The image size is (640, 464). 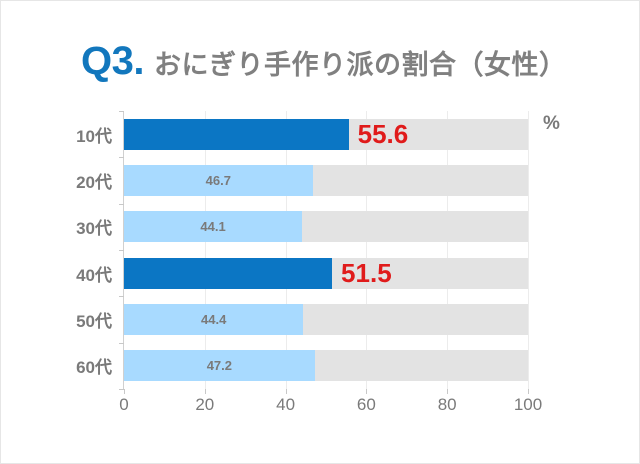 What do you see at coordinates (366, 404) in the screenshot?
I see `x-axis-tick-label: 60` at bounding box center [366, 404].